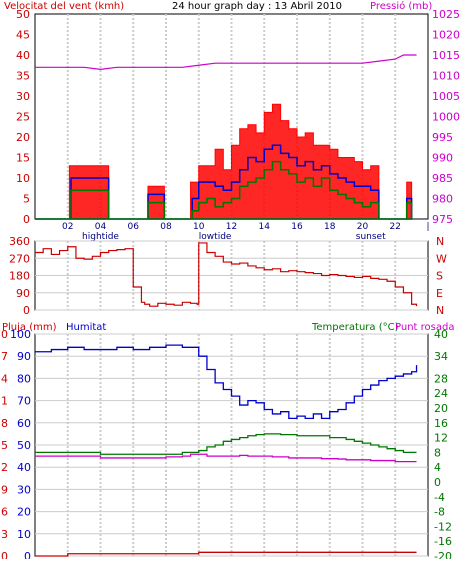 This screenshot has width=465, height=563. What do you see at coordinates (442, 178) in the screenshot?
I see `pressure-tick-label: 985` at bounding box center [442, 178].